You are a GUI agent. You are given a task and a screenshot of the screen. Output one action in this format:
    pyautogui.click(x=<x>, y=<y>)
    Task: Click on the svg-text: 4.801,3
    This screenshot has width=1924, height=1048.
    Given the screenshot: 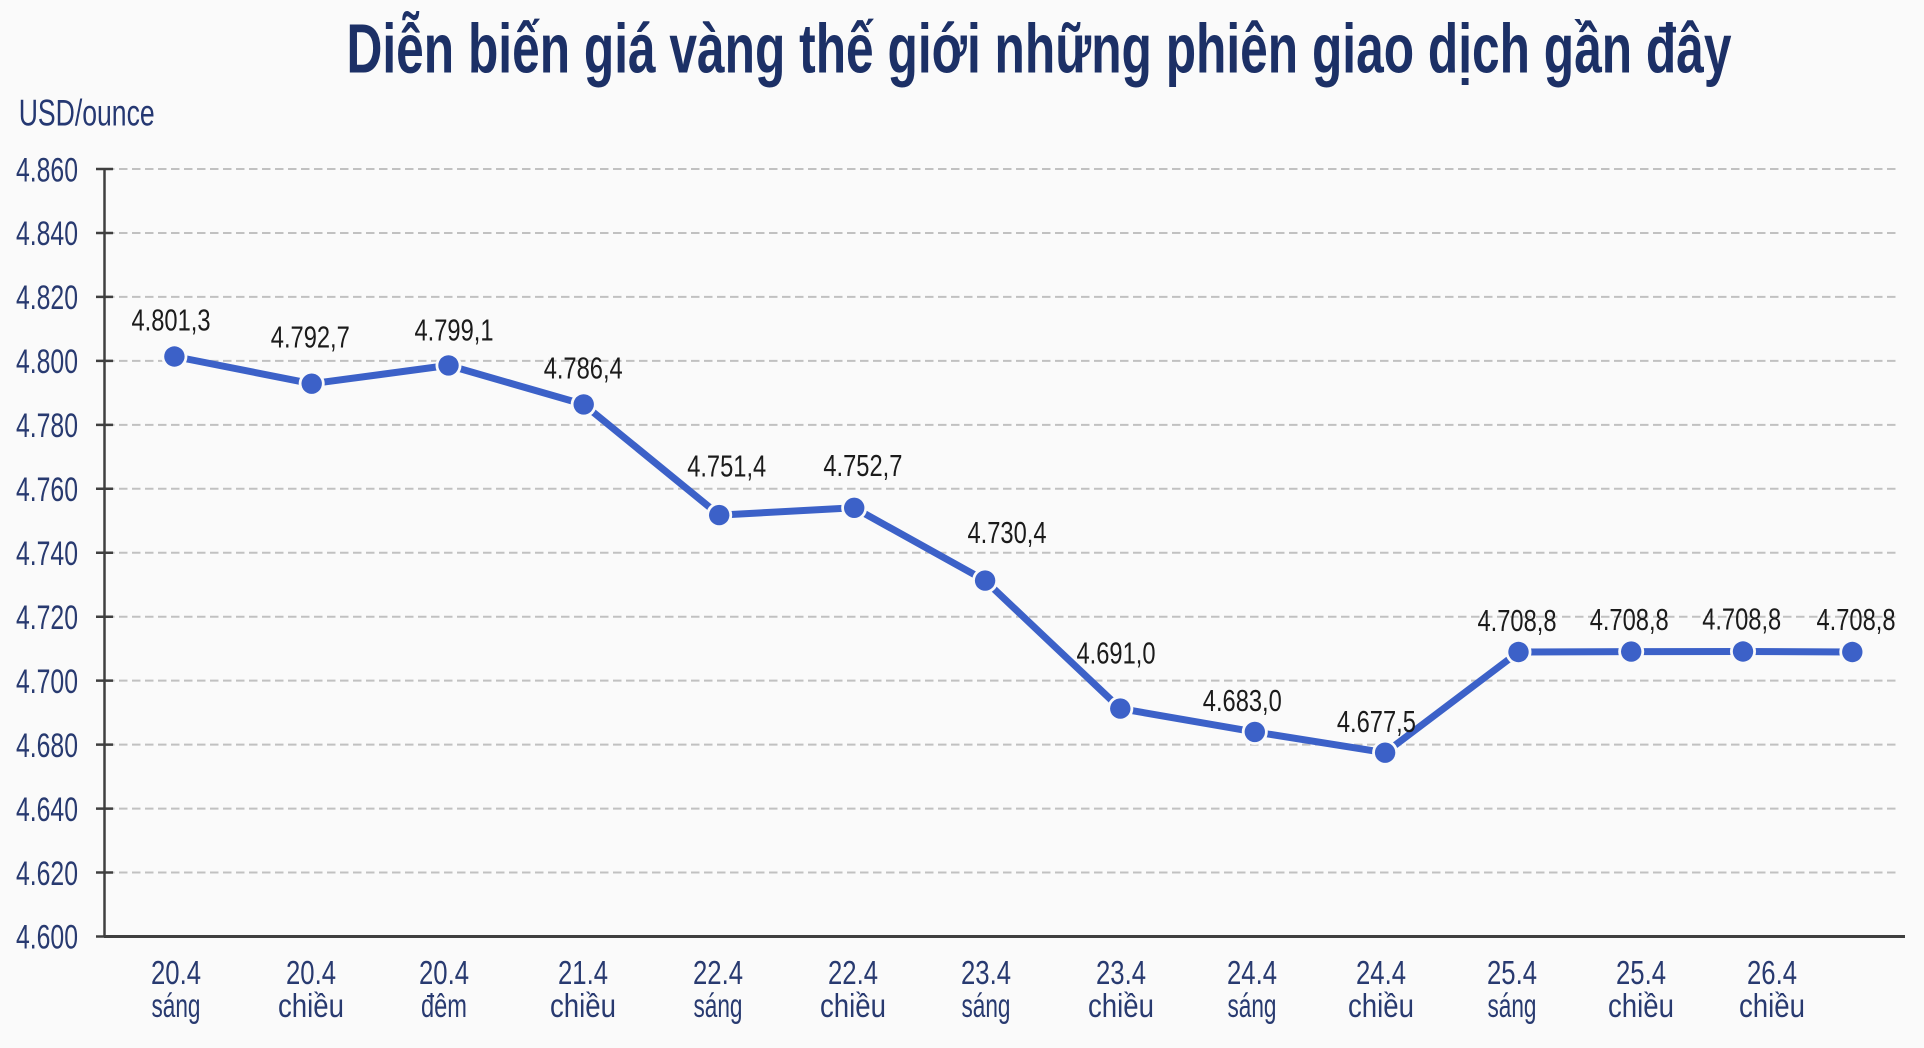 What is the action you would take?
    pyautogui.click(x=171, y=320)
    